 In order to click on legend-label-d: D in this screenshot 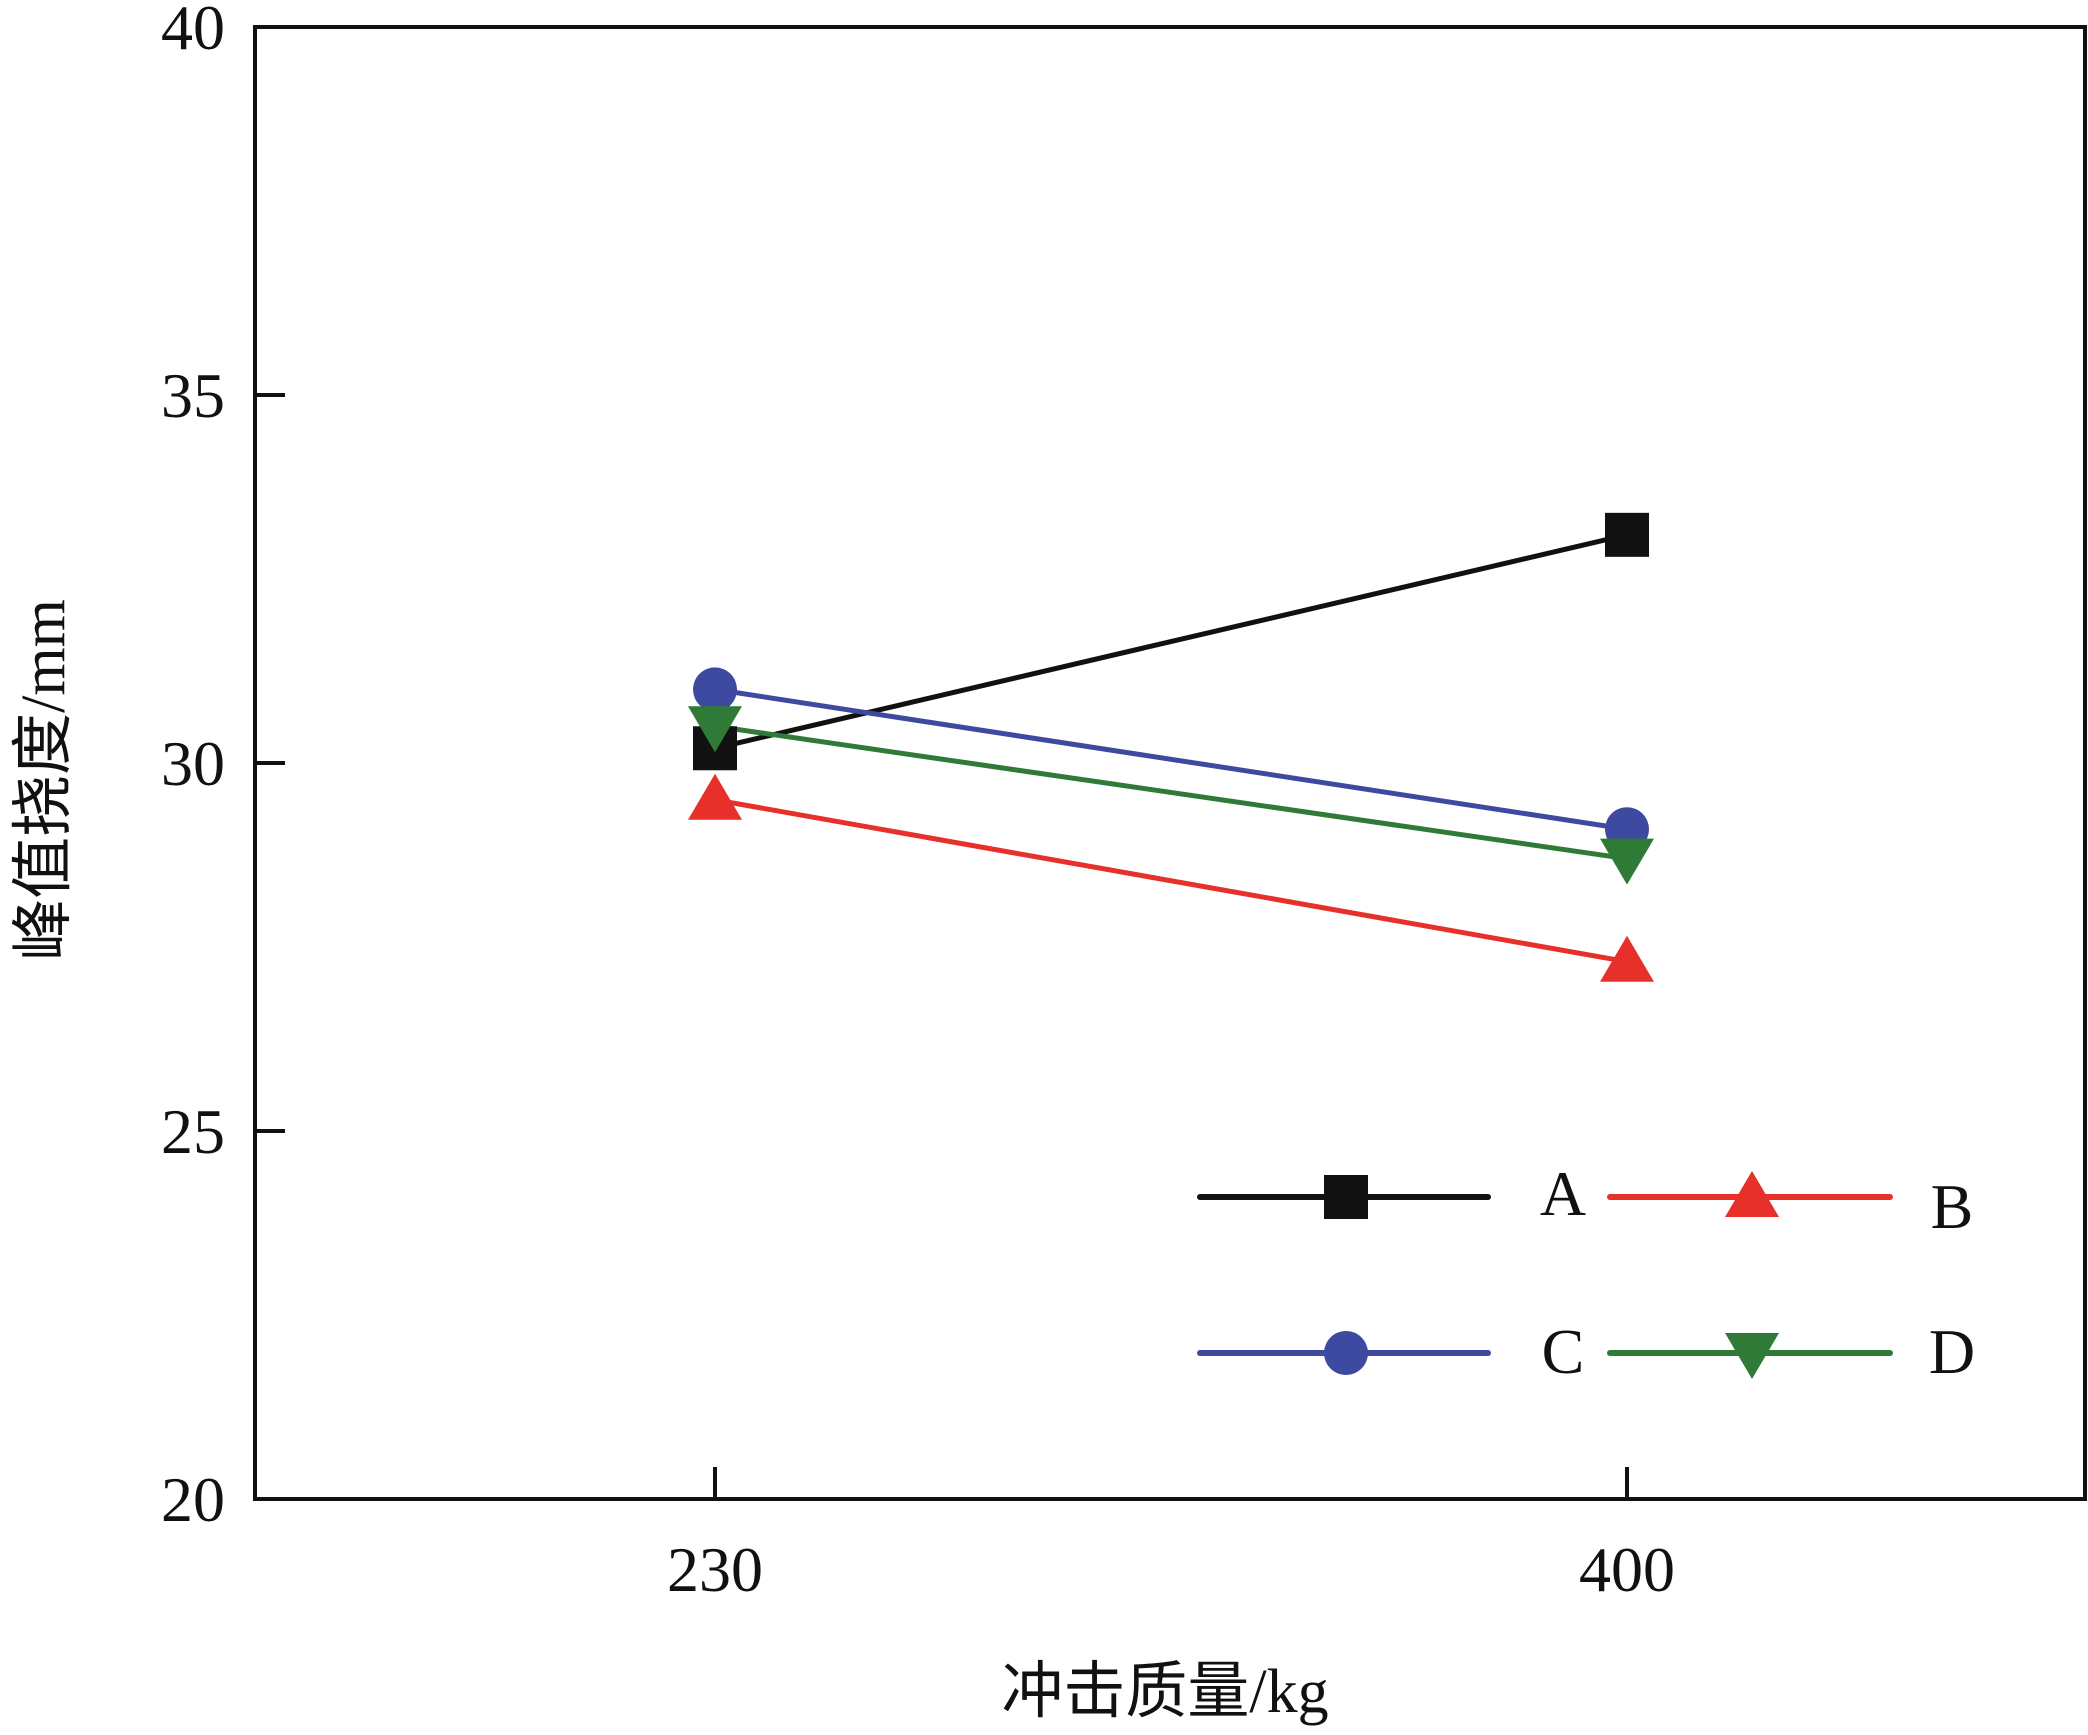, I will do `click(1952, 1351)`.